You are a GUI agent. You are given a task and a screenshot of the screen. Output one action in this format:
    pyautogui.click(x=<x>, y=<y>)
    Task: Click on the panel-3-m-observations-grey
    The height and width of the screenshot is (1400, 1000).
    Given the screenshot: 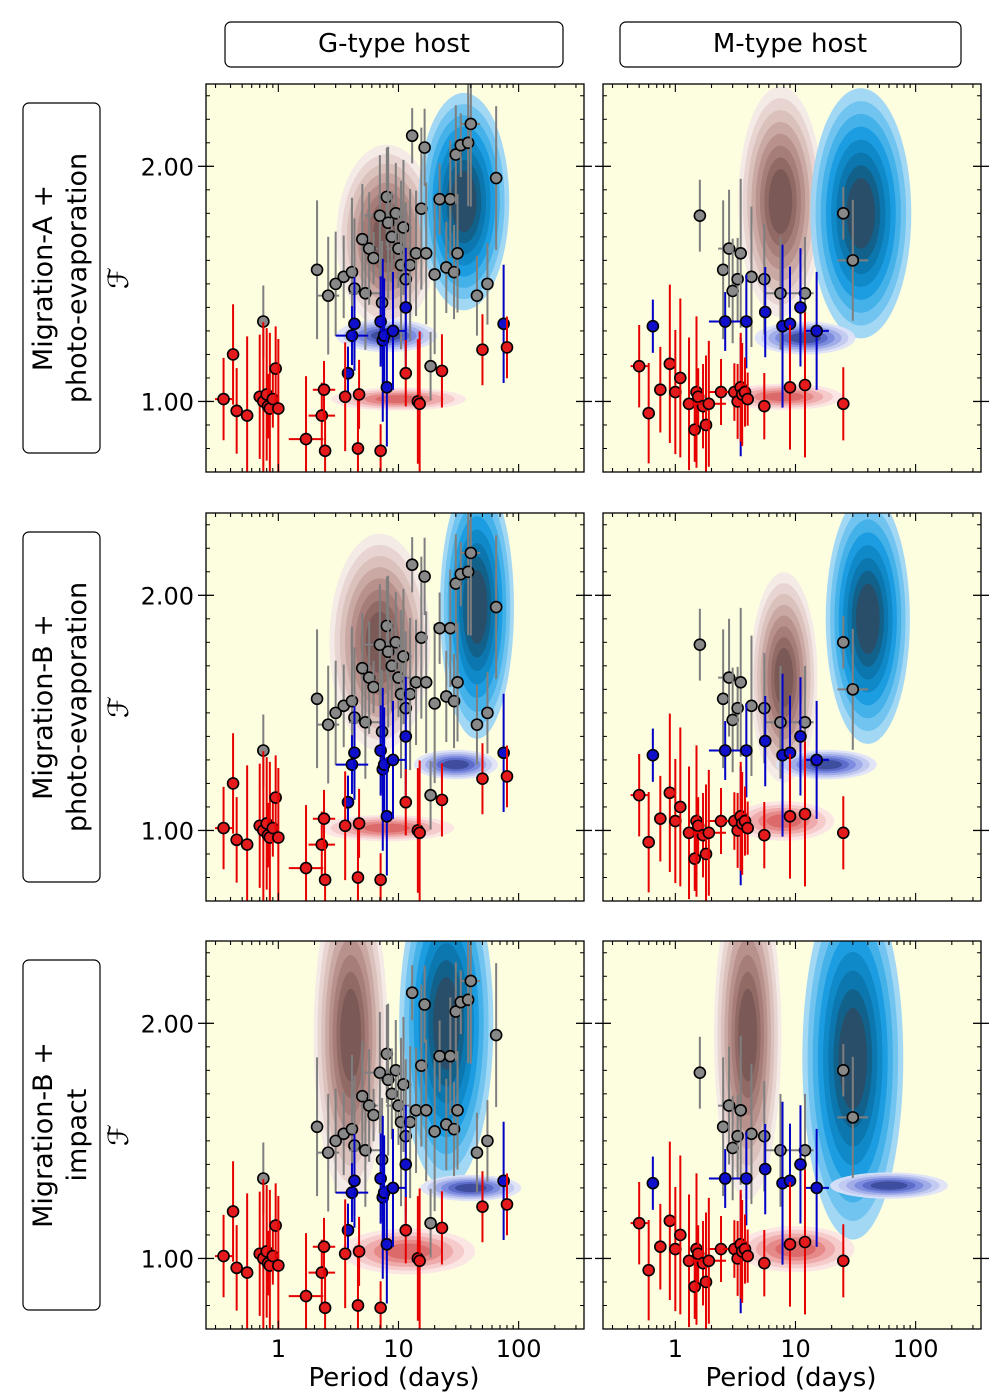 What is the action you would take?
    pyautogui.click(x=781, y=1121)
    